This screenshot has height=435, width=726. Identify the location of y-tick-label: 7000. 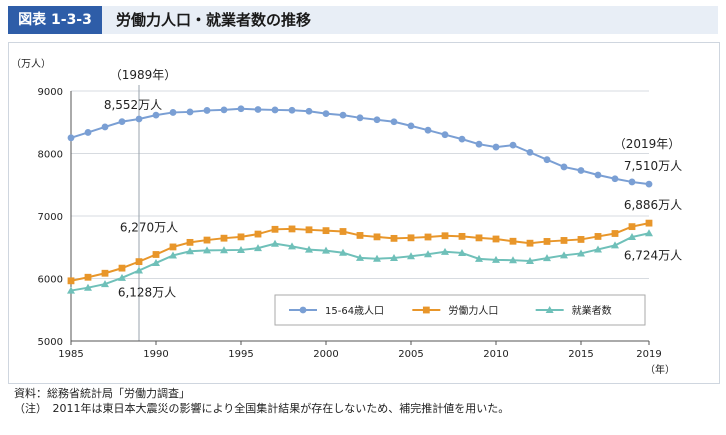
(50, 217).